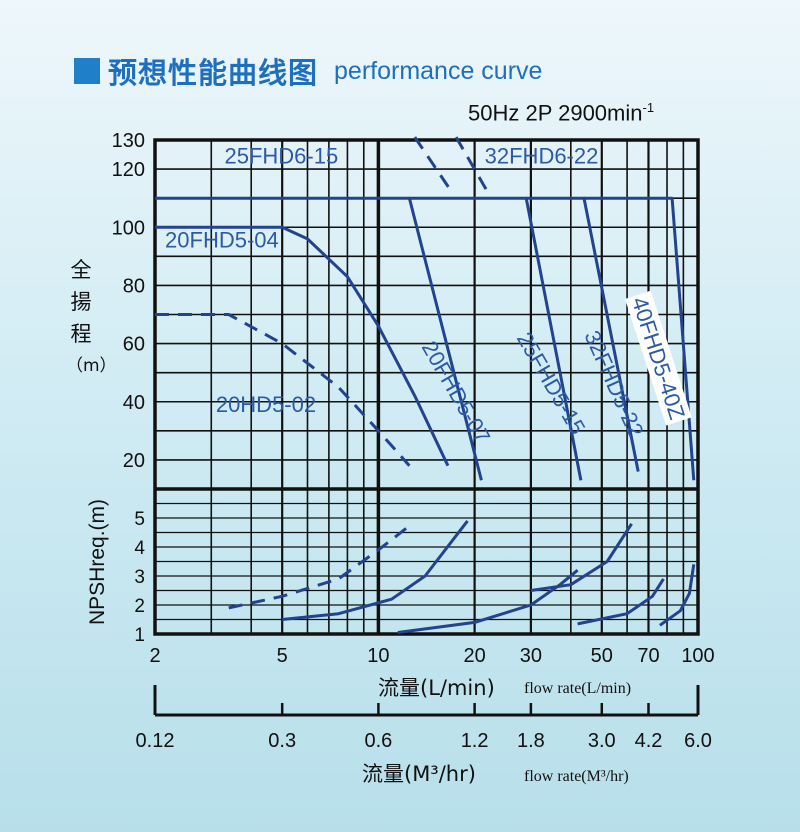 Image resolution: width=800 pixels, height=832 pixels. What do you see at coordinates (134, 345) in the screenshot?
I see `head-tick-label: 60` at bounding box center [134, 345].